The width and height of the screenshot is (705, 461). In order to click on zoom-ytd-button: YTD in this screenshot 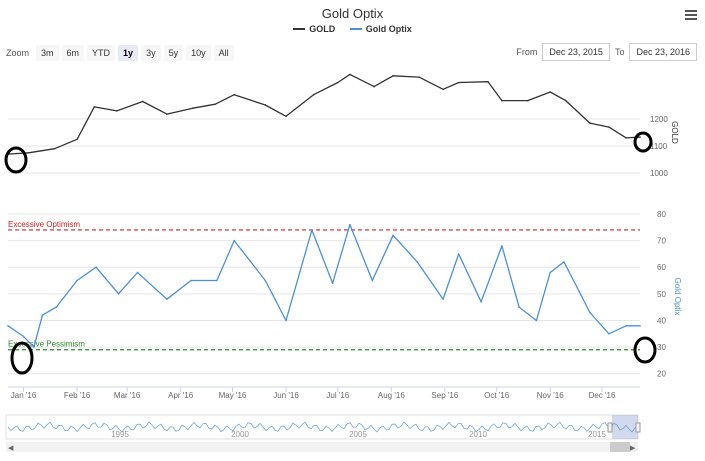, I will do `click(101, 53)`.